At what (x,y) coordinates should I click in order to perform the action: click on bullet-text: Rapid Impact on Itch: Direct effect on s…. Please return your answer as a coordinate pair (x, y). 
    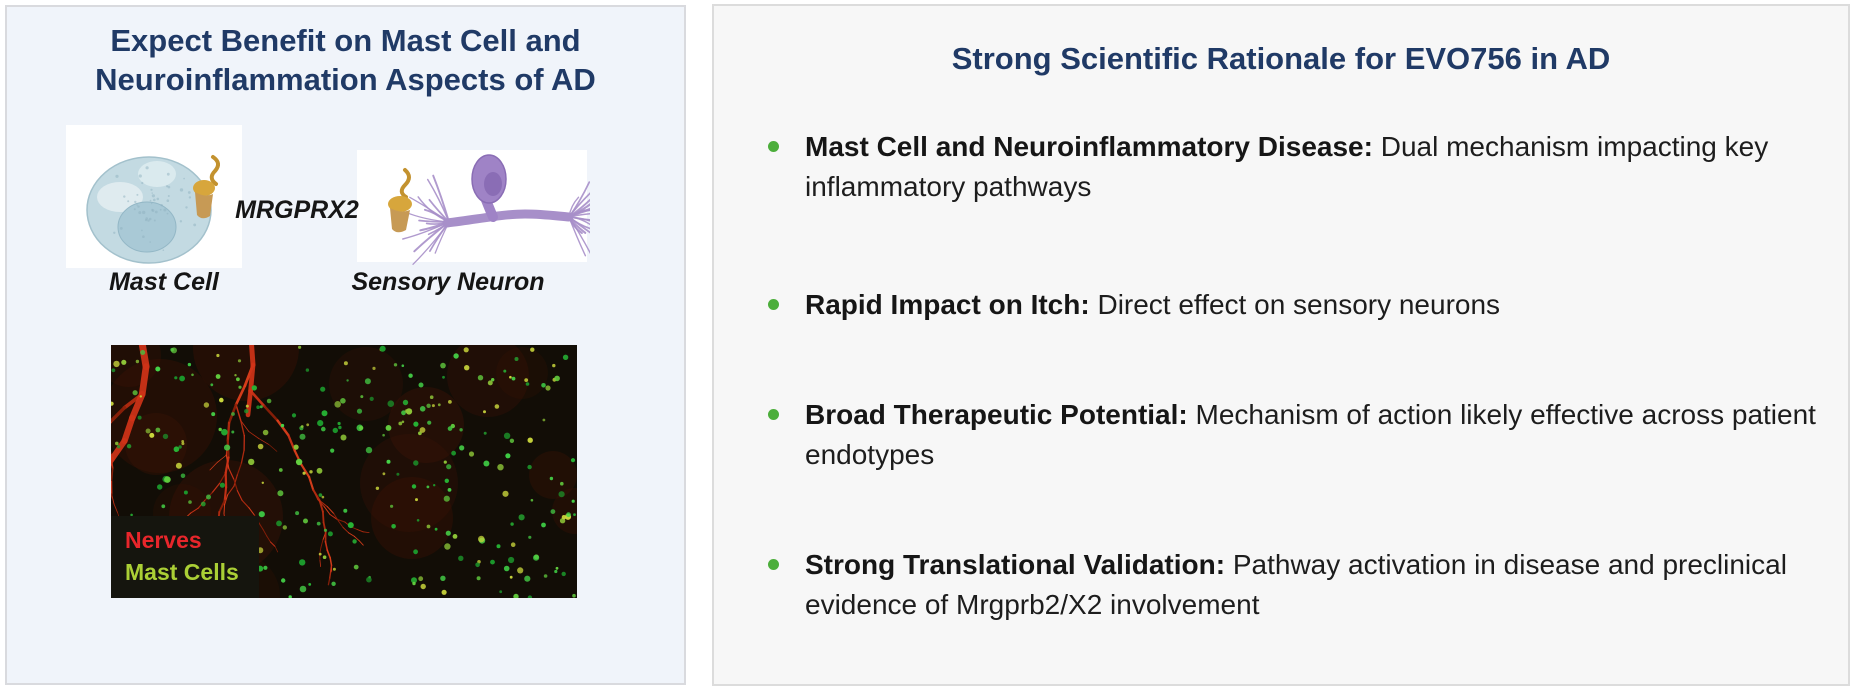
    Looking at the image, I should click on (1153, 304).